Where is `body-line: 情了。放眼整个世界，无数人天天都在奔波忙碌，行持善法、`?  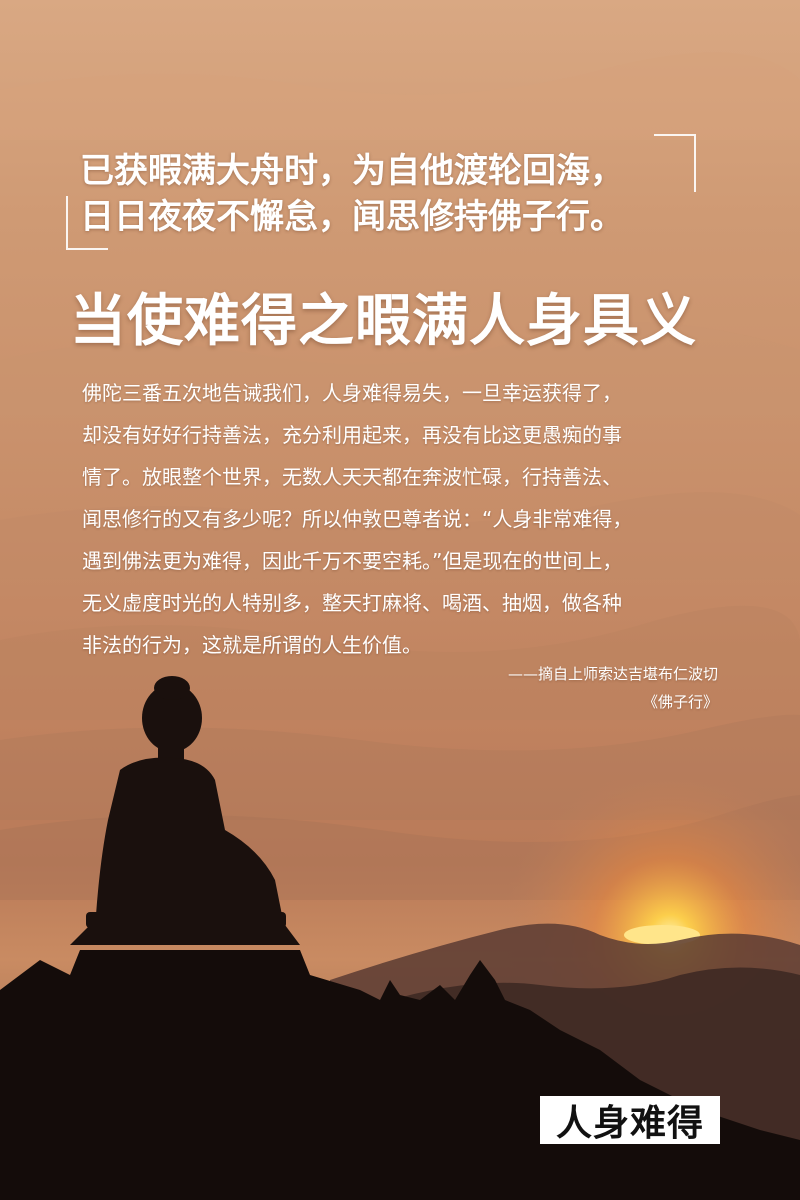
body-line: 情了。放眼整个世界，无数人天天都在奔波忙碌，行持善法、 is located at coordinates (352, 477).